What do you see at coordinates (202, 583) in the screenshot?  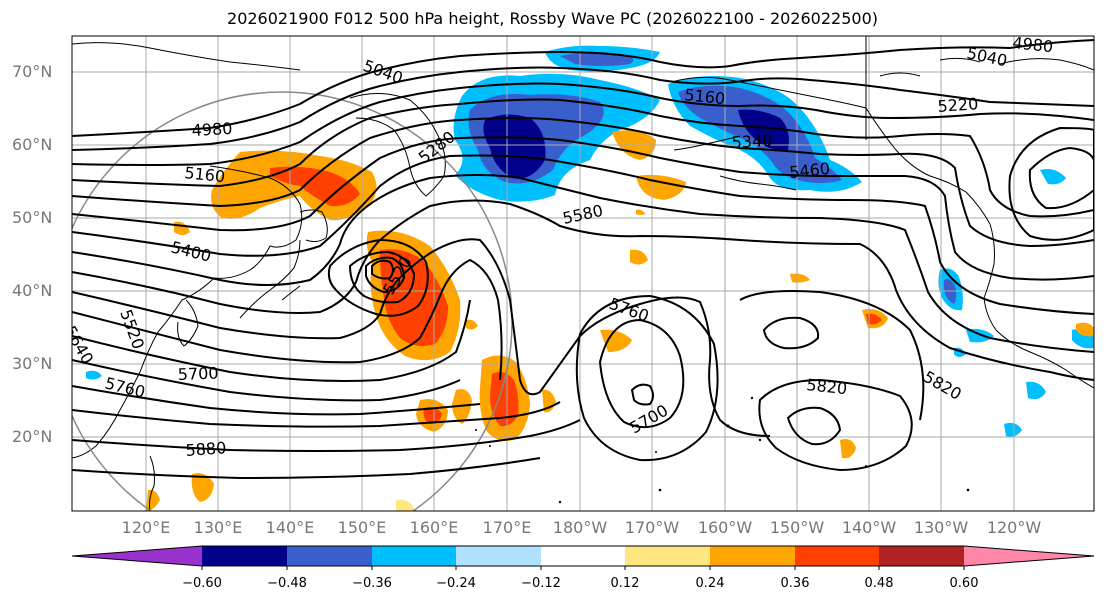 I see `colorbar-tick-label: −0.60` at bounding box center [202, 583].